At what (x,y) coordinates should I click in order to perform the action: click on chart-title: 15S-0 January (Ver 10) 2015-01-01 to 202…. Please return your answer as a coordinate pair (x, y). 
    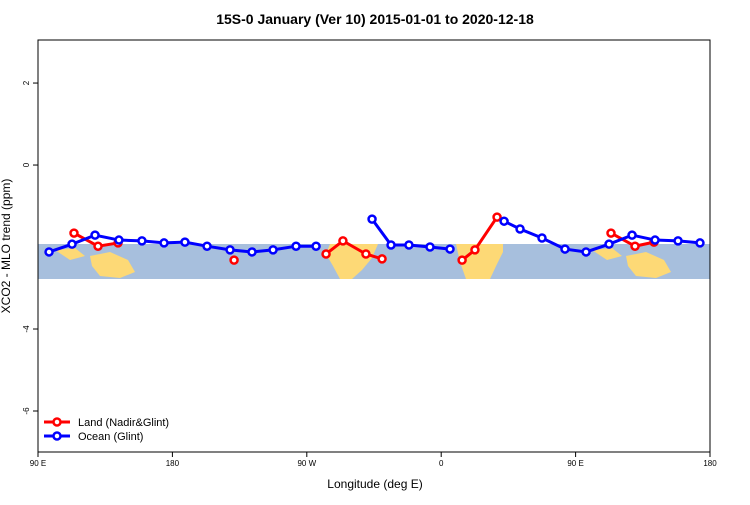
    Looking at the image, I should click on (375, 19).